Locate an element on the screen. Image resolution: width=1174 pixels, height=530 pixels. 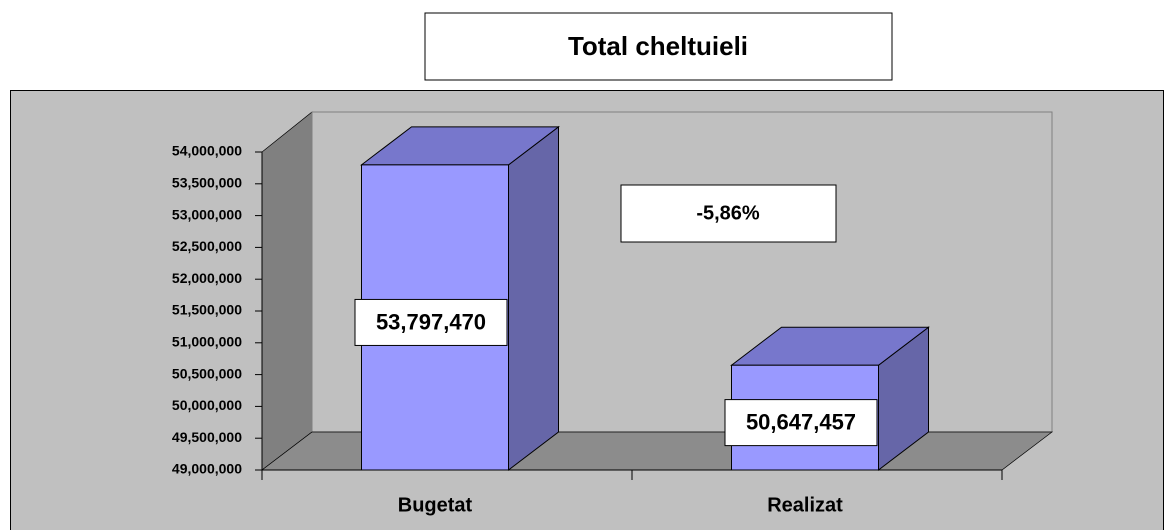
x-tick-label: Bugetat is located at coordinates (435, 505).